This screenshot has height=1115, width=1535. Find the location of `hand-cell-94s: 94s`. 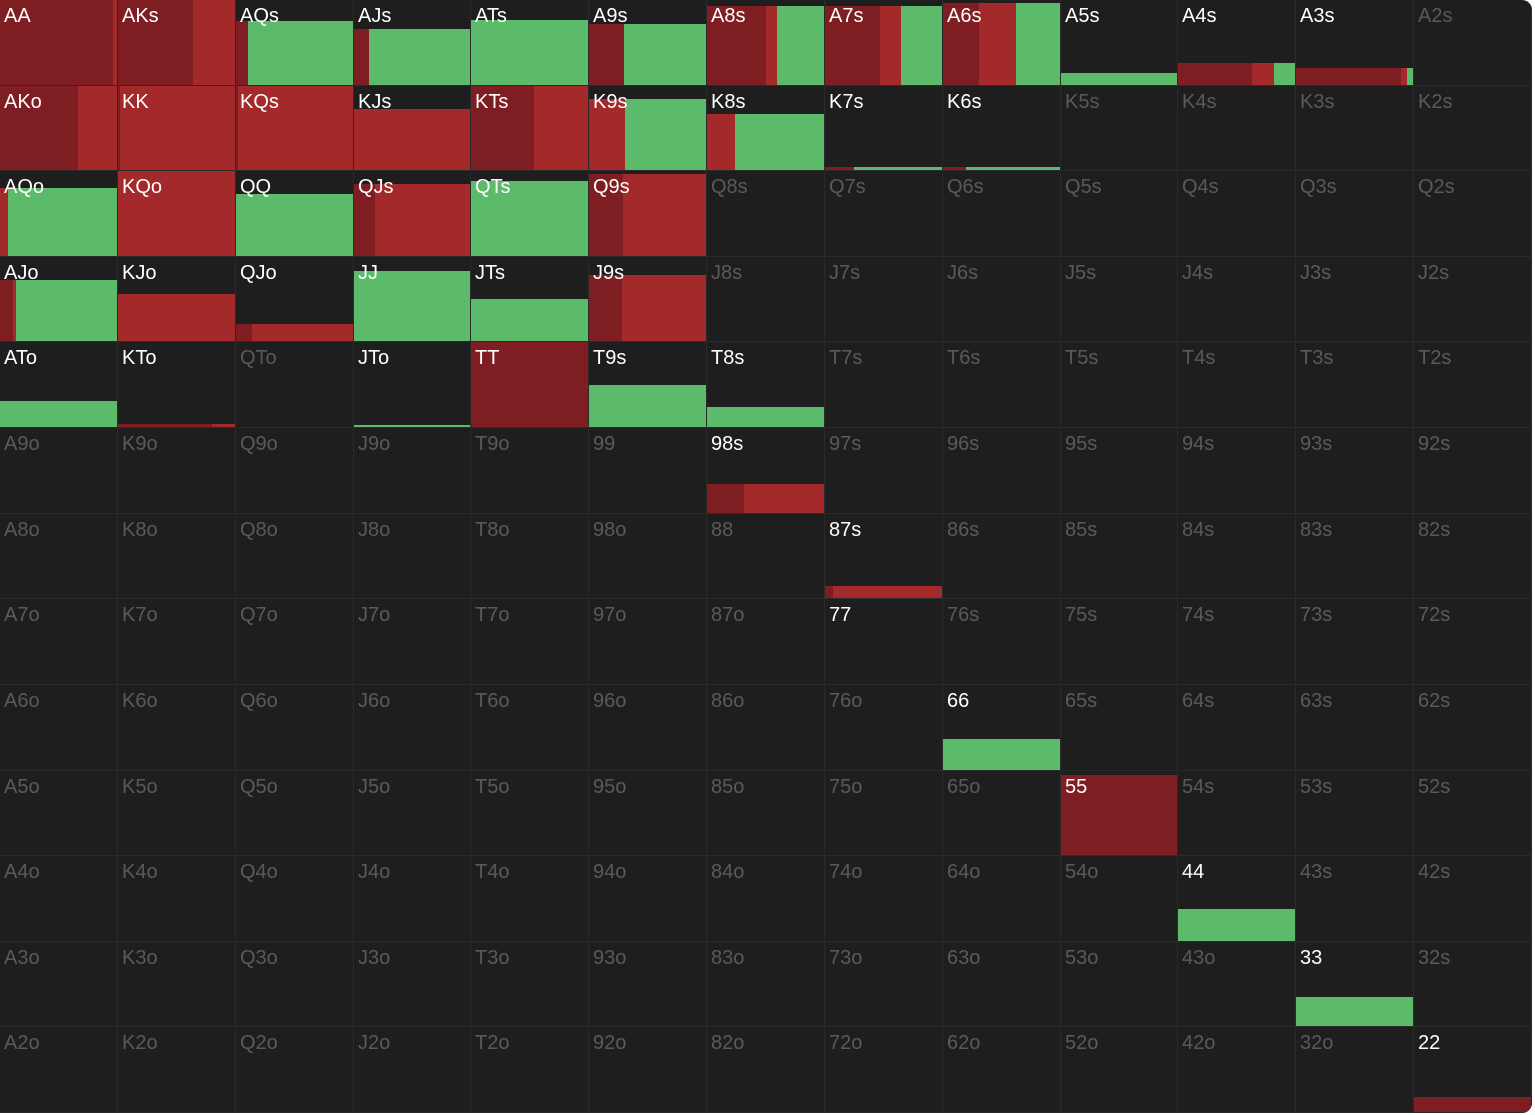

hand-cell-94s: 94s is located at coordinates (1237, 471).